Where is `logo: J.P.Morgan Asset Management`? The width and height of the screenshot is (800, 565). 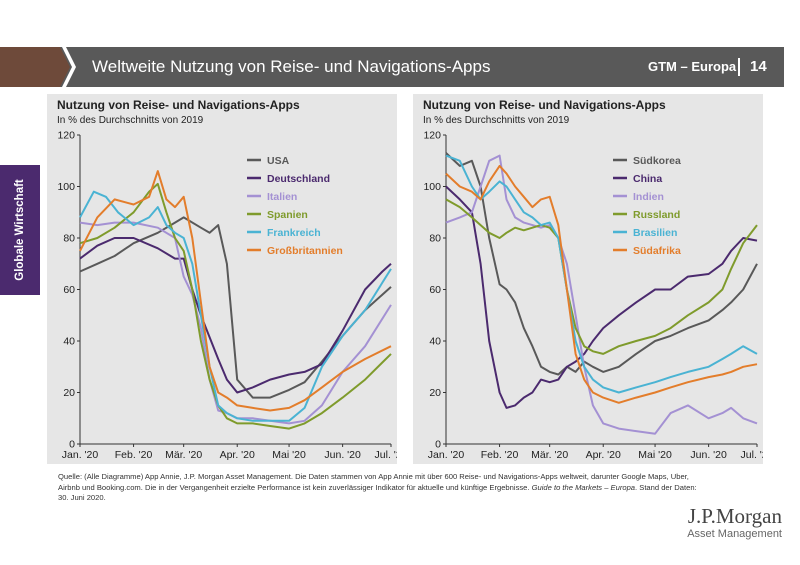
logo: J.P.Morgan Asset Management is located at coordinates (727, 523).